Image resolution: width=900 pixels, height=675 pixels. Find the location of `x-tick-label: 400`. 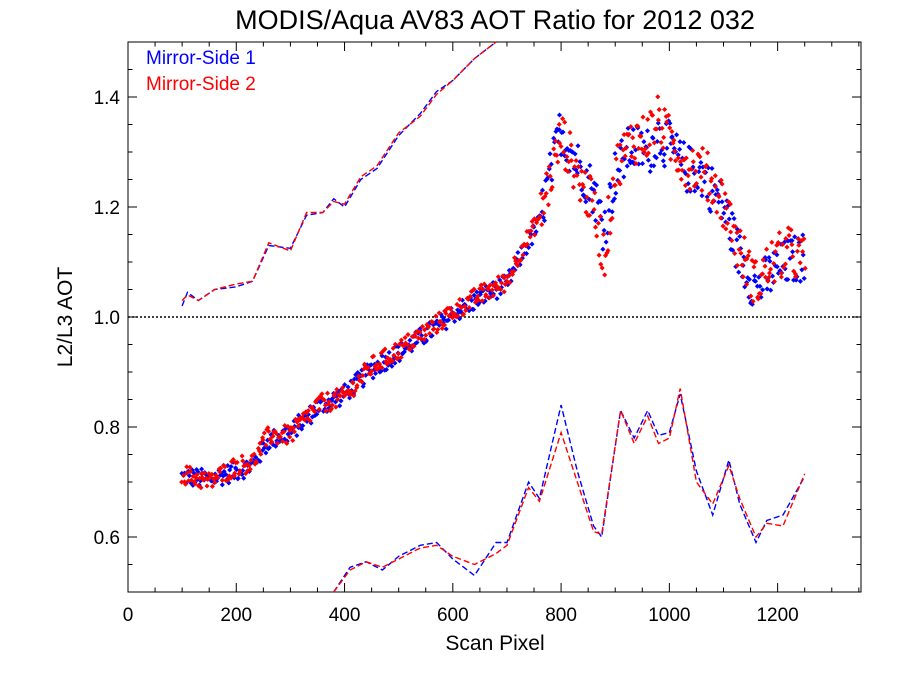

x-tick-label: 400 is located at coordinates (345, 615).